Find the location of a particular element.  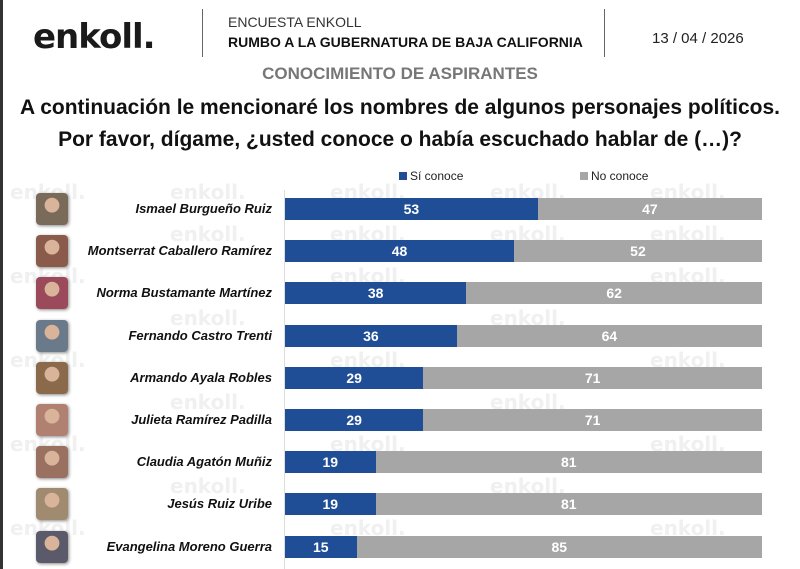

legend-si-conoce: Sí conoce is located at coordinates (431, 176).